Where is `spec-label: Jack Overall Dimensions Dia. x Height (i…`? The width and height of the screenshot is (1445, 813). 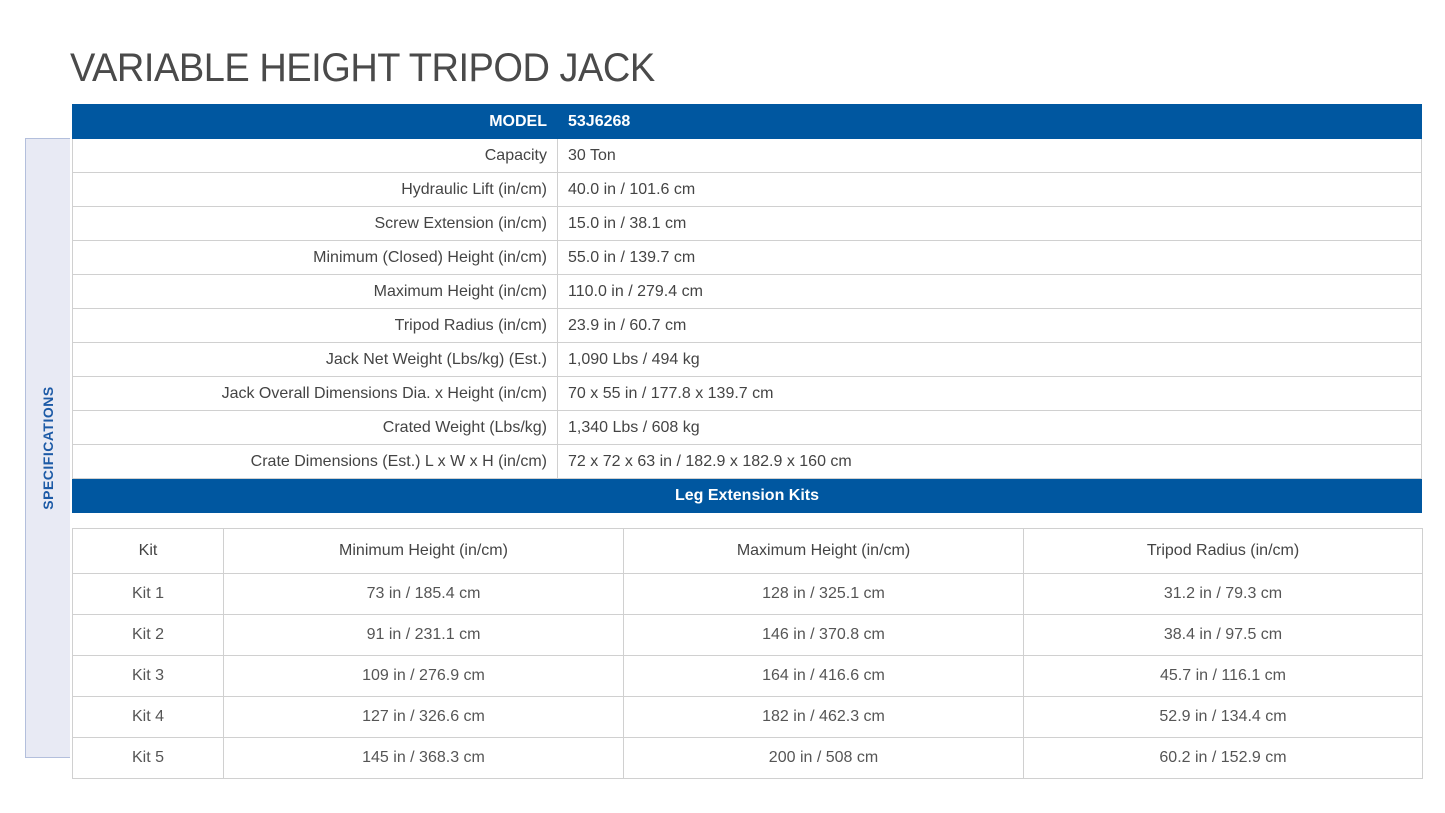 spec-label: Jack Overall Dimensions Dia. x Height (i… is located at coordinates (315, 393).